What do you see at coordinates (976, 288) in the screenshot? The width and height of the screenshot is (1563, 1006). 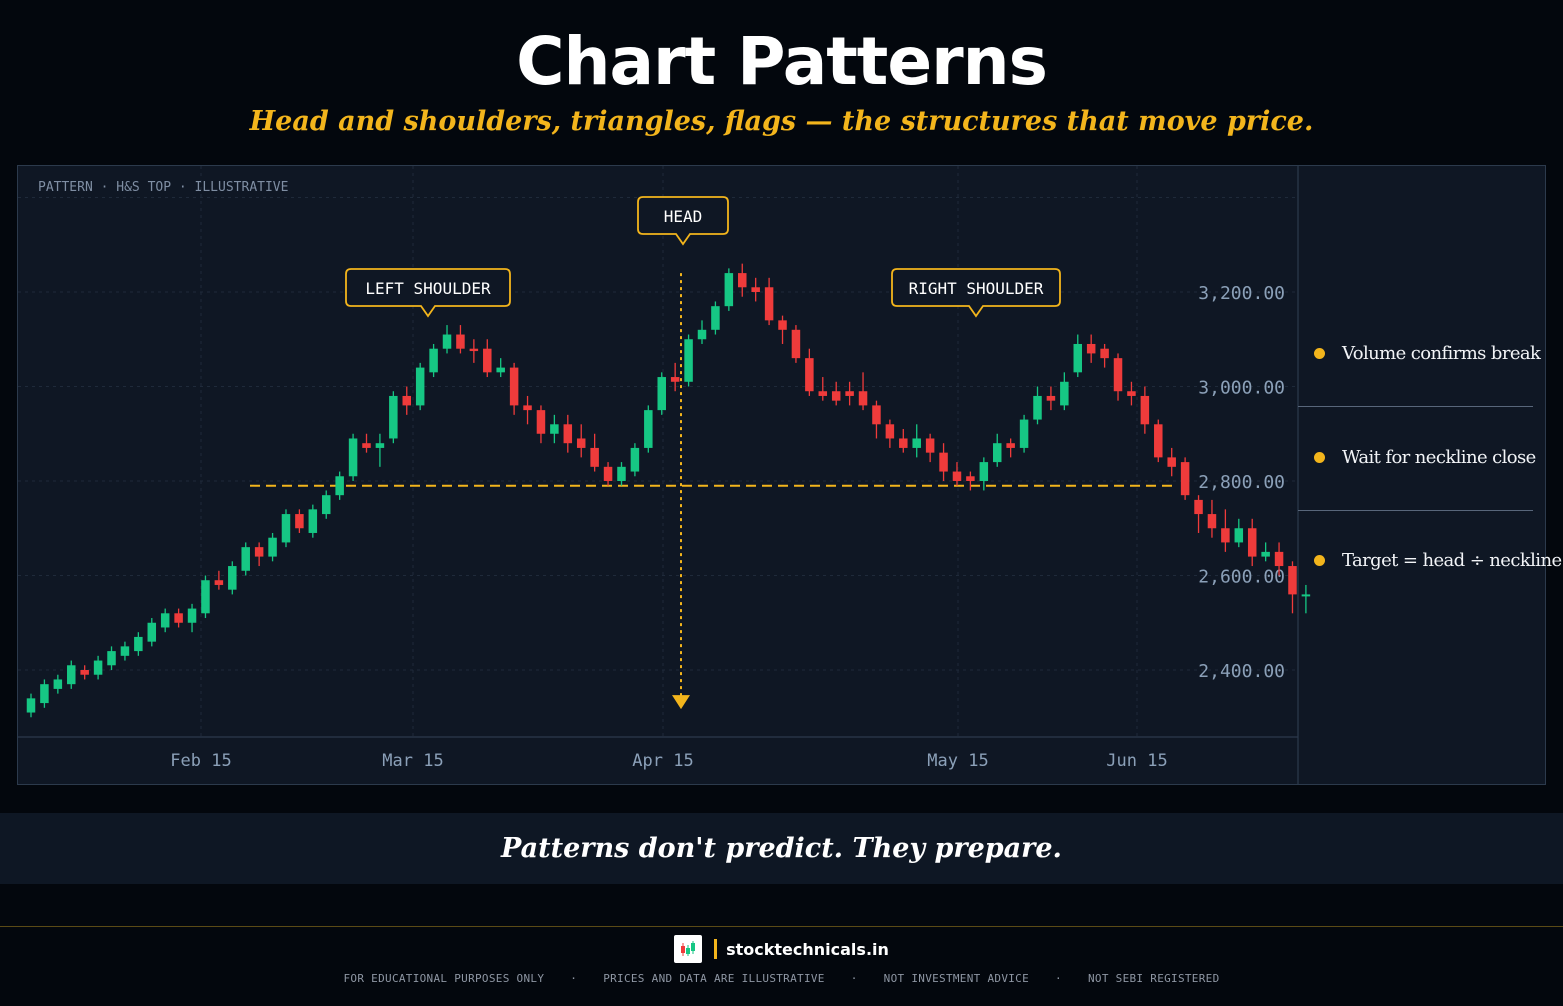 I see `annotation-label: RIGHT SHOULDER` at bounding box center [976, 288].